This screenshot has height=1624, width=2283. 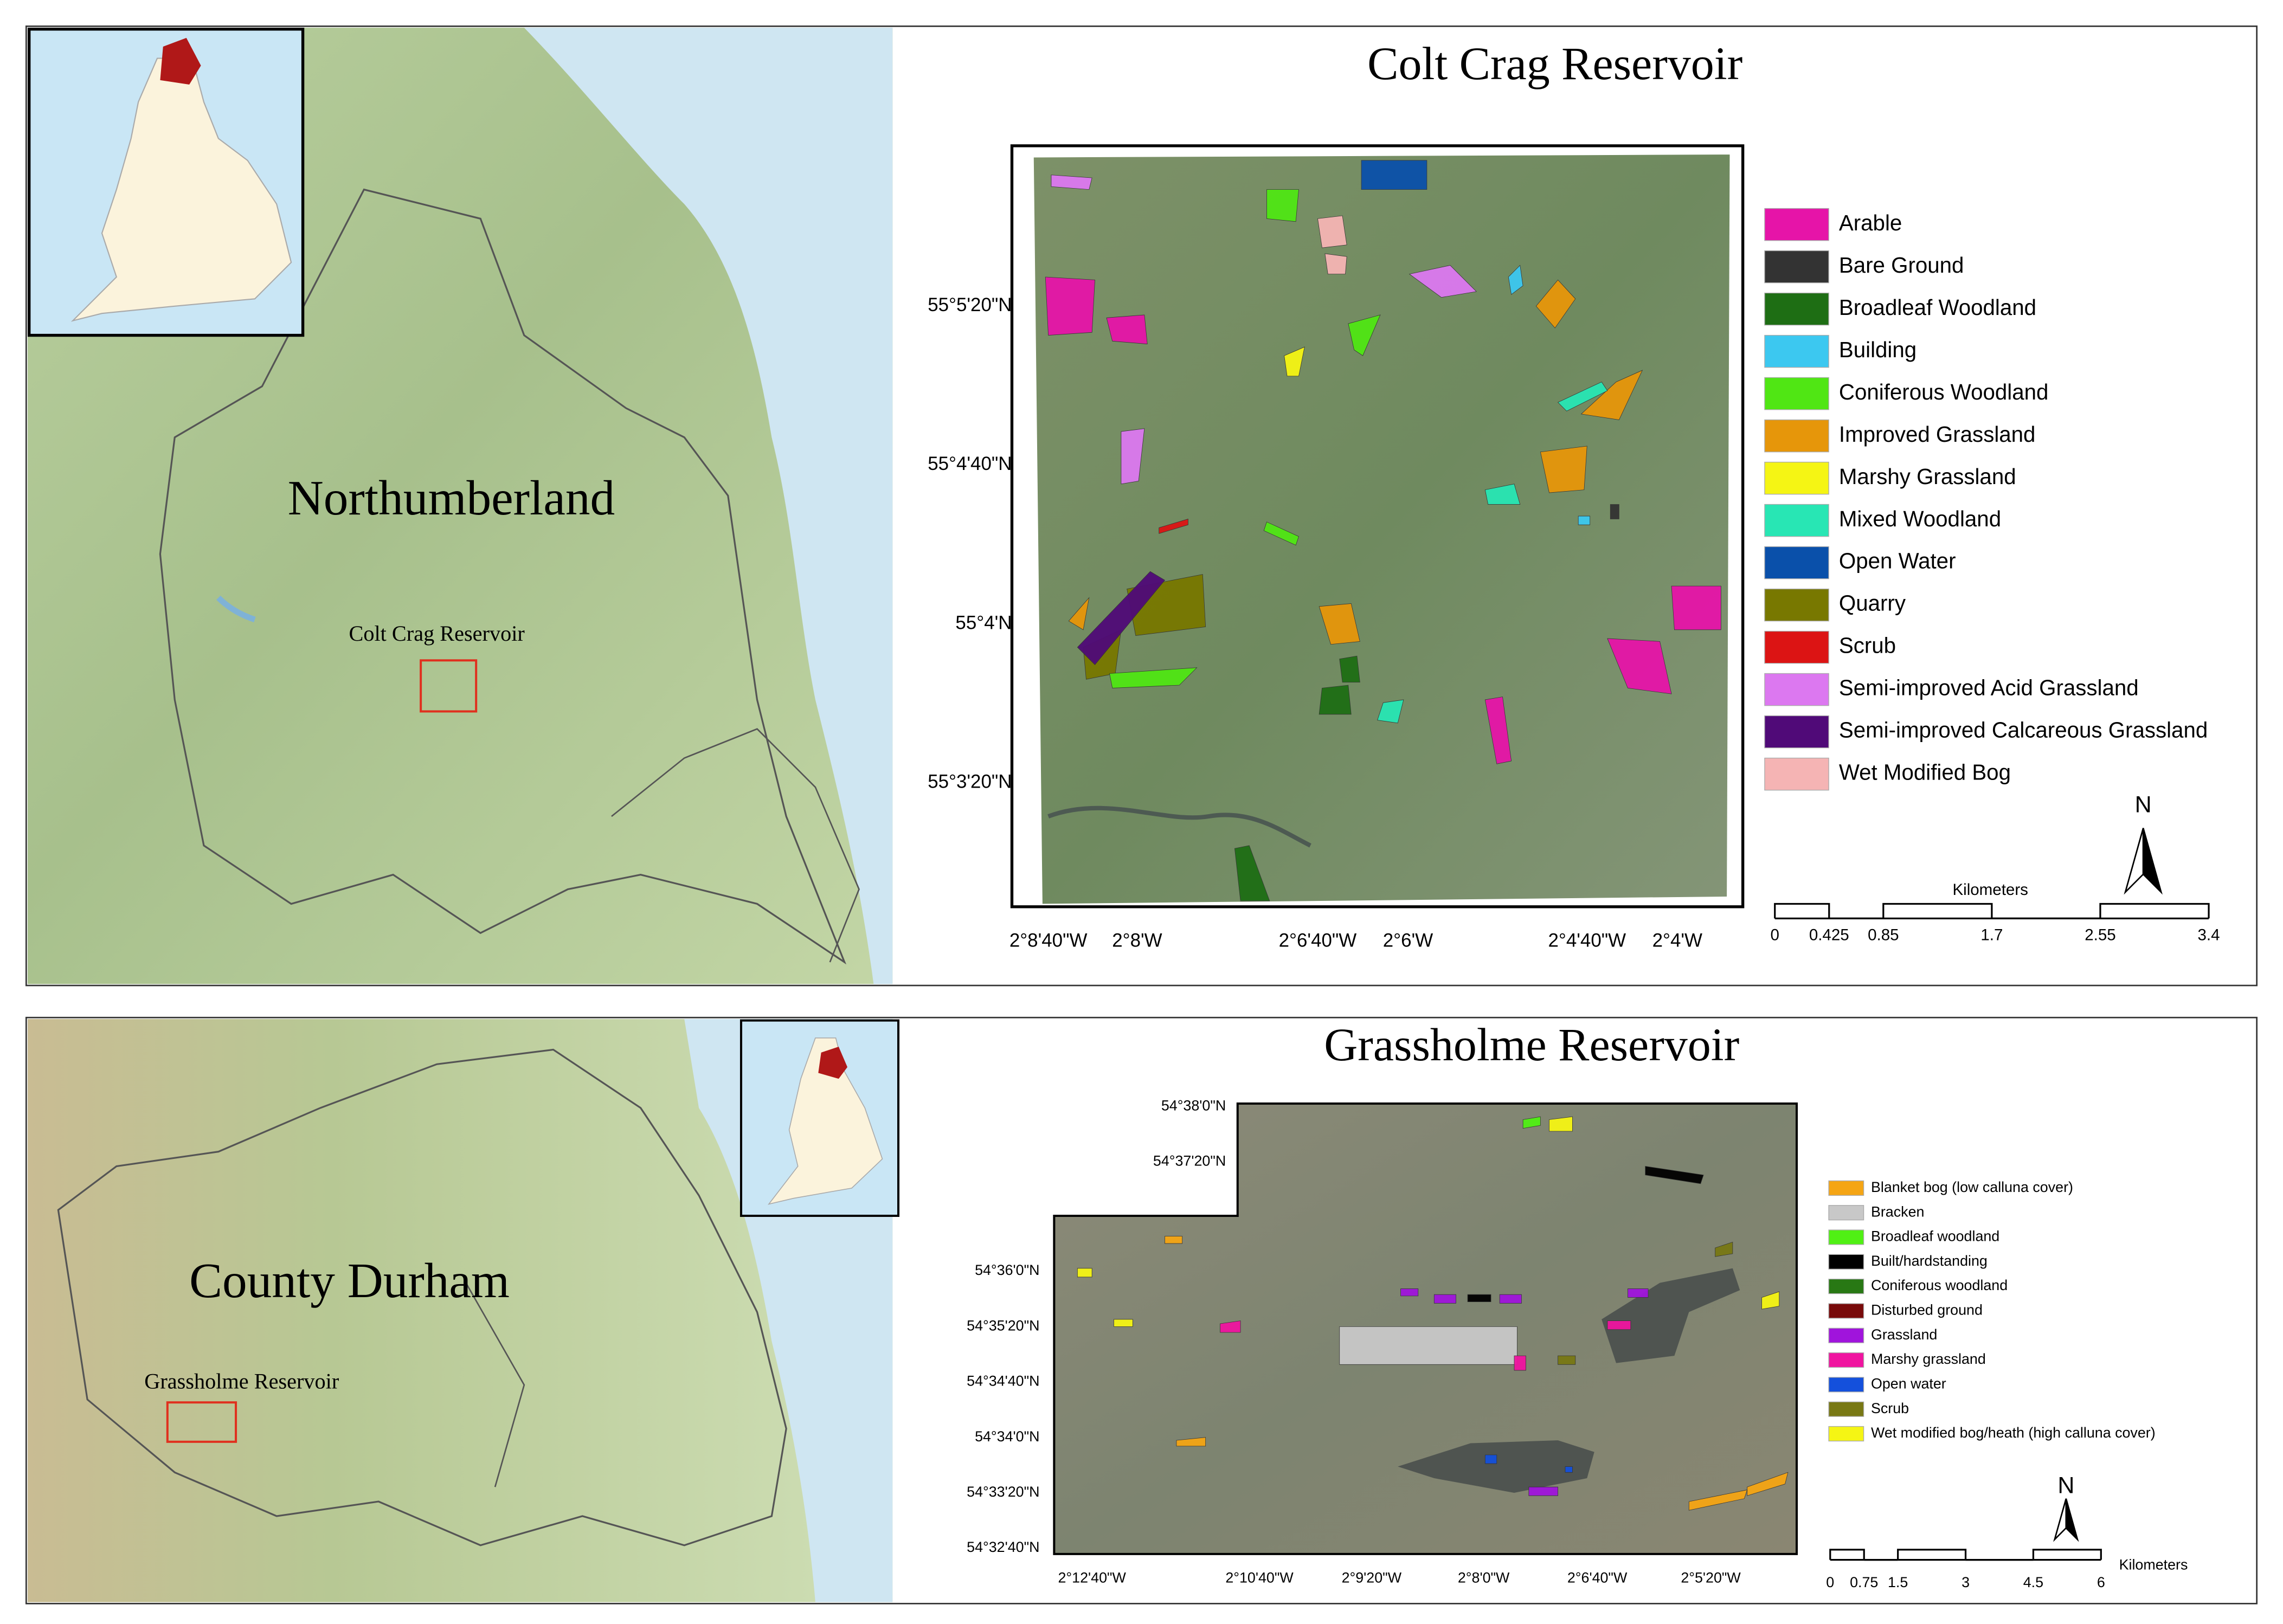 What do you see at coordinates (1554, 63) in the screenshot?
I see `panel-title: Colt Crag Reservoir` at bounding box center [1554, 63].